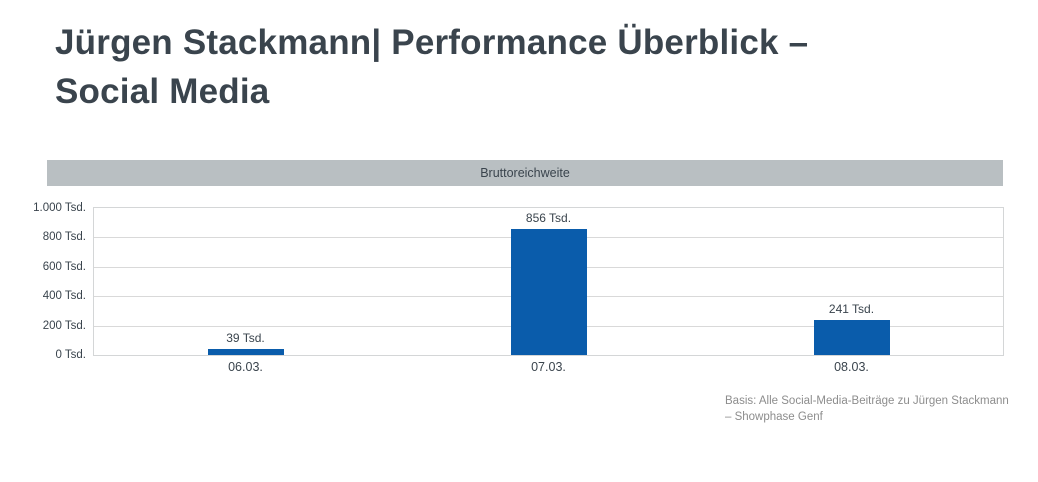 The width and height of the screenshot is (1038, 482). I want to click on x-tick-label: 06.03., so click(245, 367).